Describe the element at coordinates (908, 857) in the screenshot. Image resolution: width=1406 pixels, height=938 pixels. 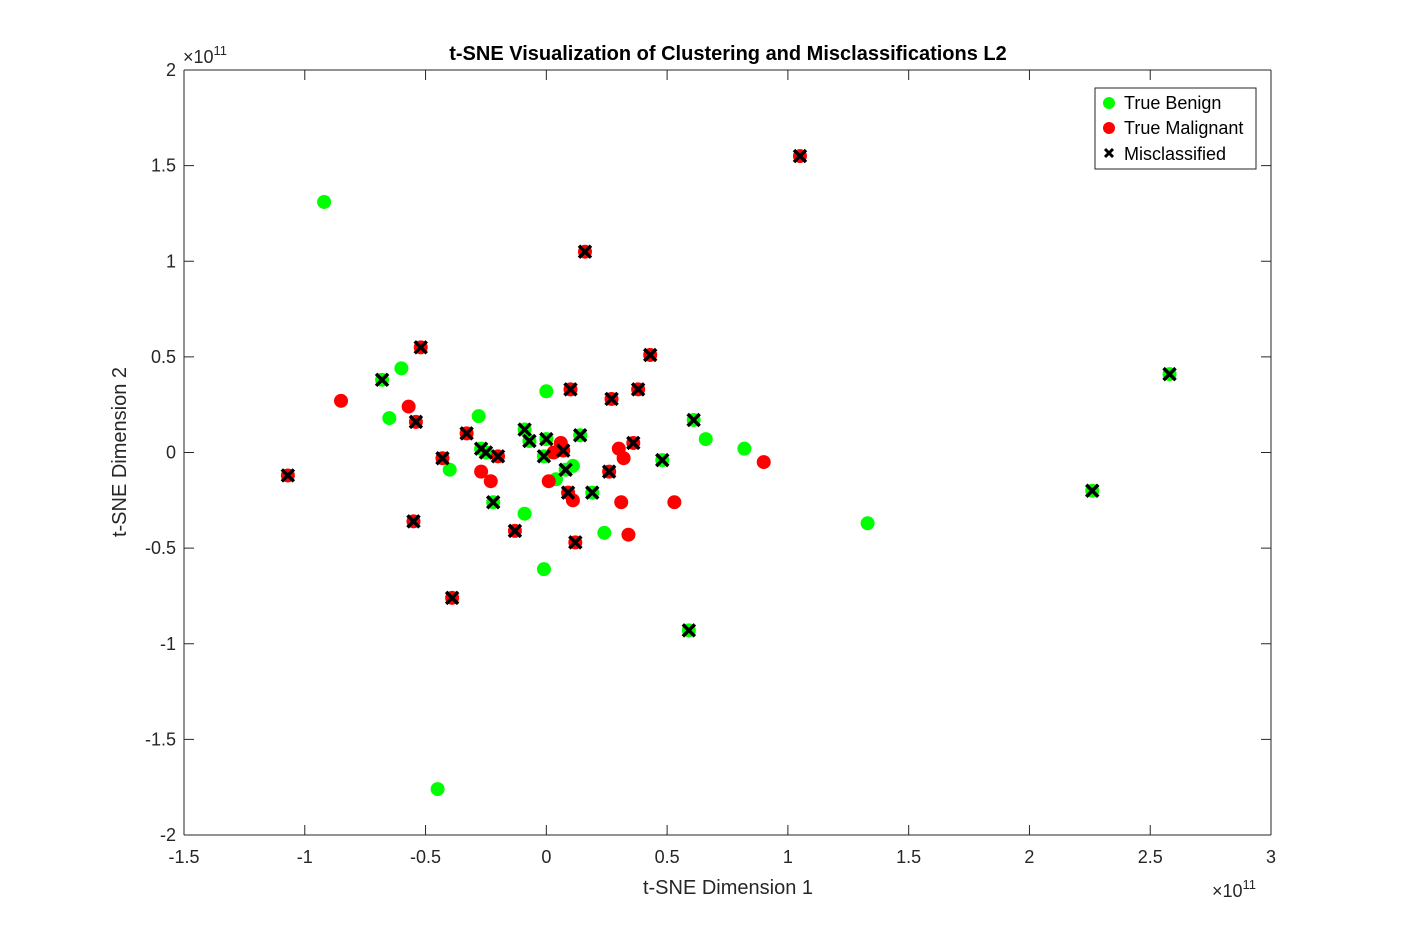
I see `x-tick-label: 1.5` at that location.